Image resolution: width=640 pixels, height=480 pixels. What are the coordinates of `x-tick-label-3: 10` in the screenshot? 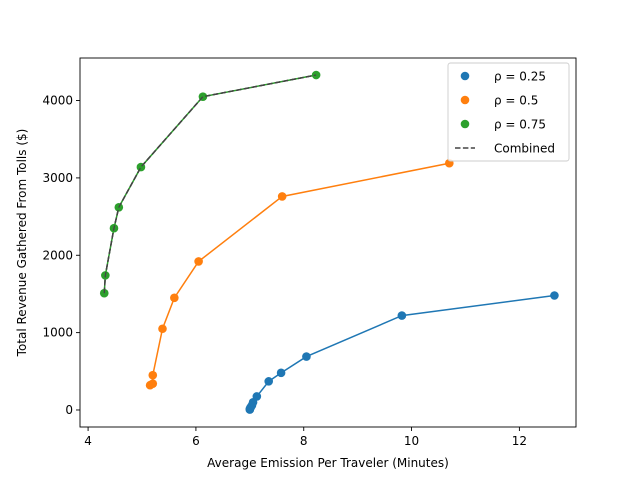 It's located at (411, 441).